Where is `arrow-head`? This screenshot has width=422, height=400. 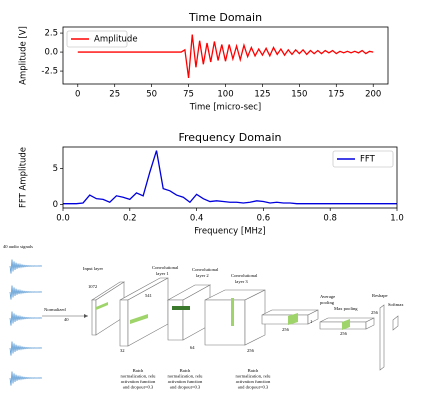
arrow-head is located at coordinates (86, 316).